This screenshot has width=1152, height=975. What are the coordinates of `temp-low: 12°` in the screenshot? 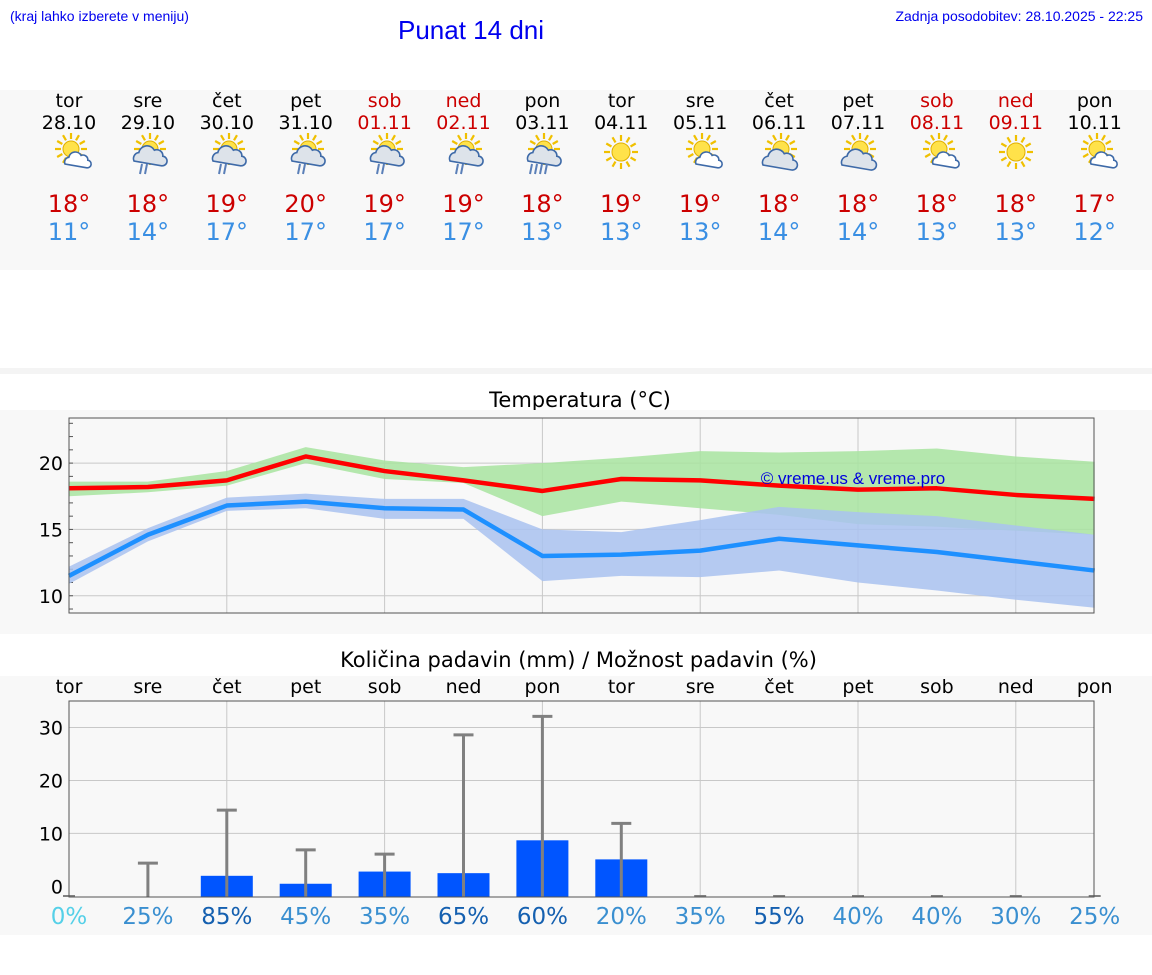 It's located at (1094, 232).